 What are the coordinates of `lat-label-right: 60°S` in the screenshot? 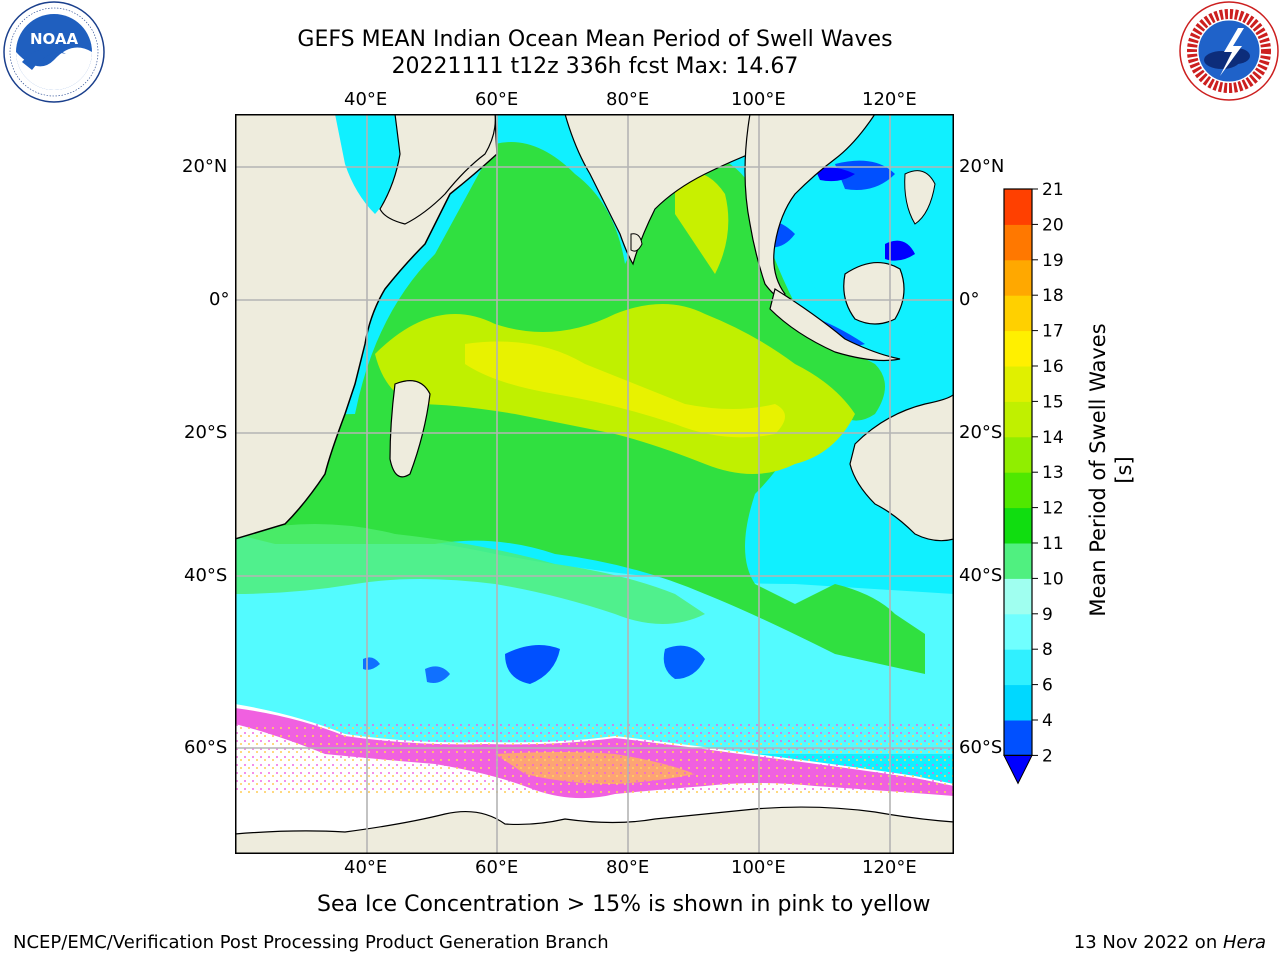 It's located at (981, 747).